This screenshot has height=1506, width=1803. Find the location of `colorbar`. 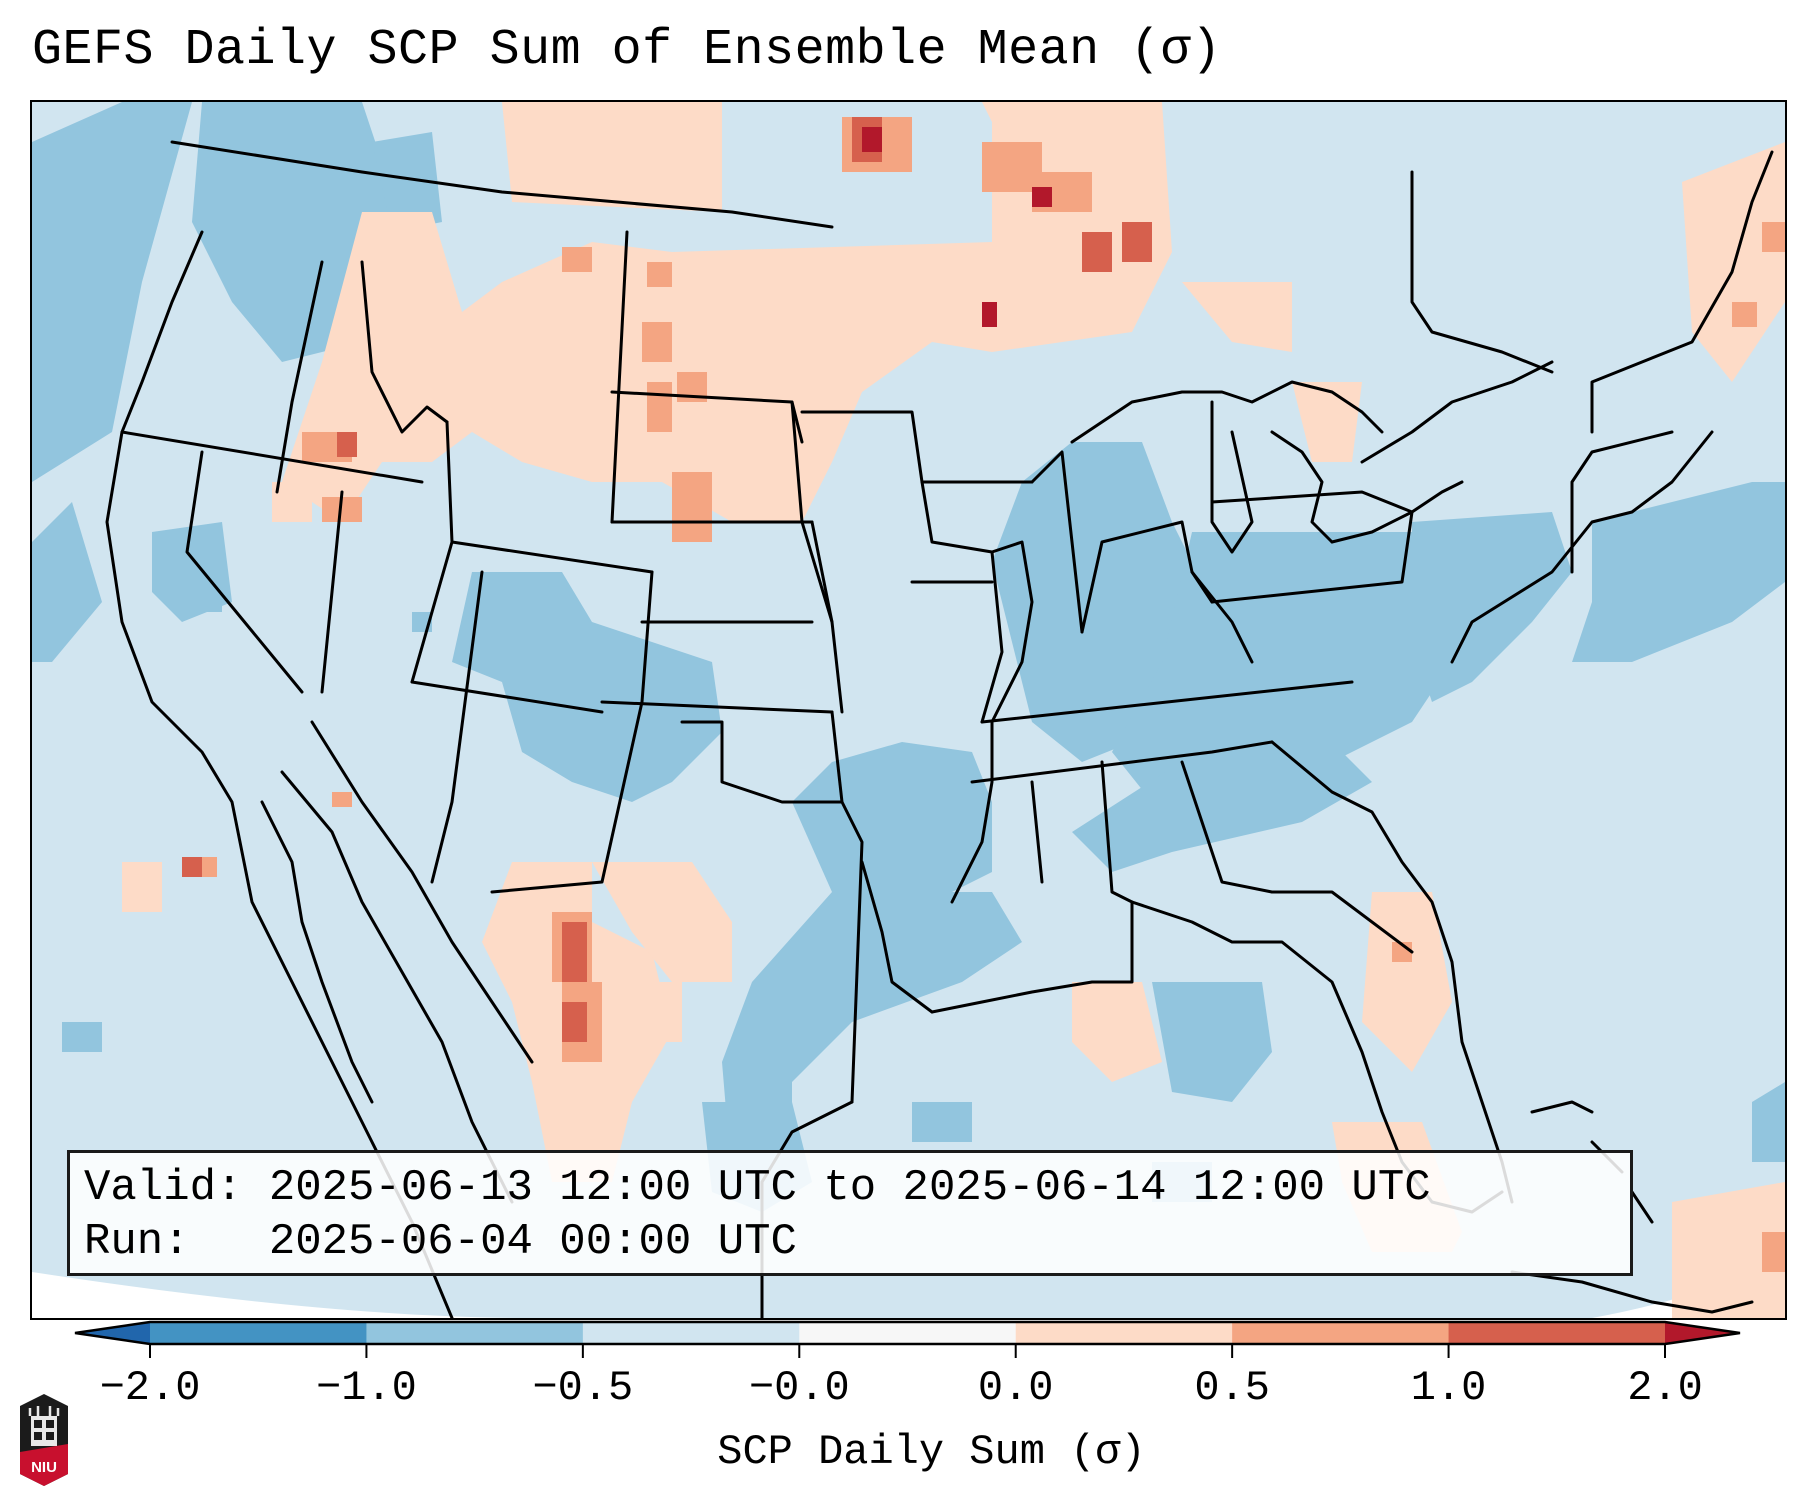

colorbar is located at coordinates (907, 1339).